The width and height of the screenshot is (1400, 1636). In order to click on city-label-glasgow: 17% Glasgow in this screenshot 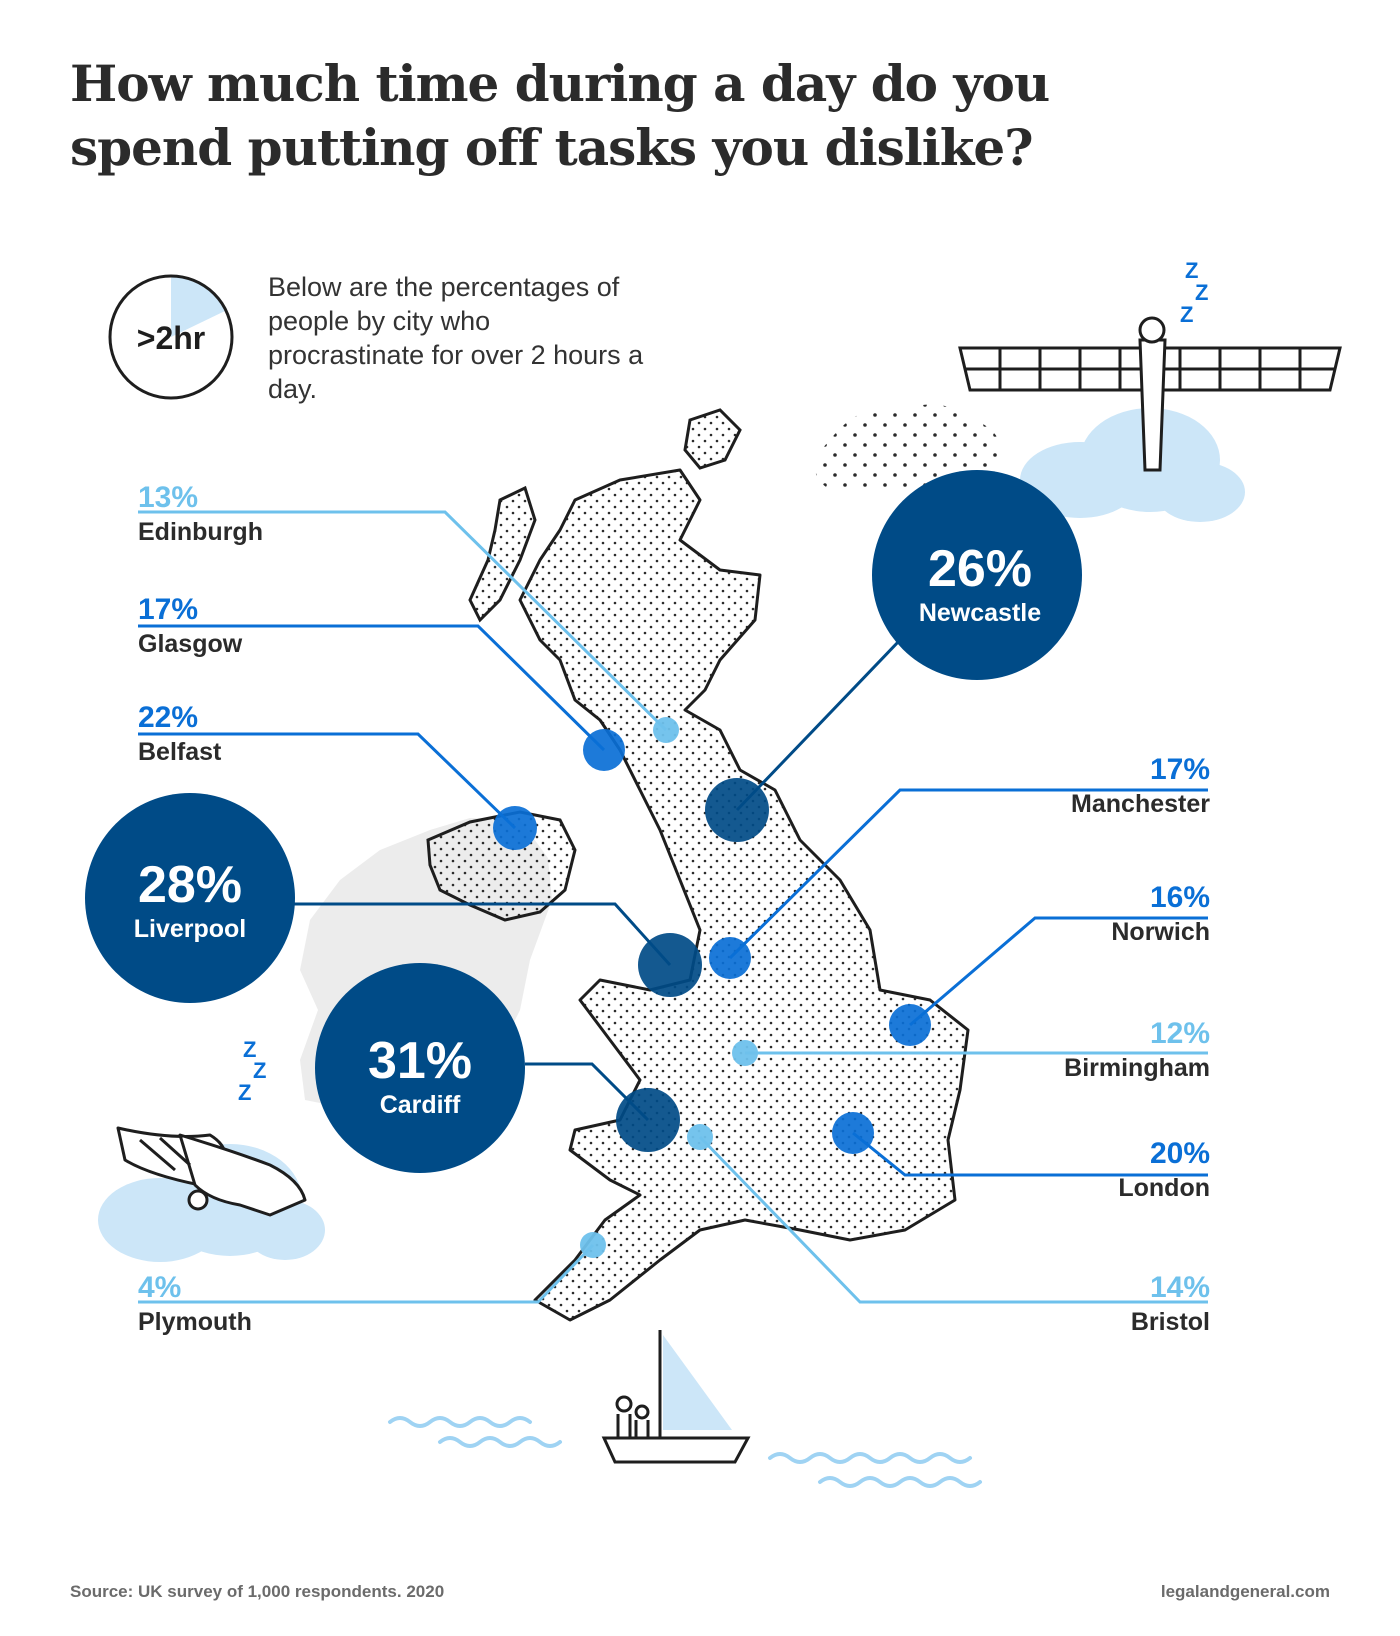, I will do `click(268, 626)`.